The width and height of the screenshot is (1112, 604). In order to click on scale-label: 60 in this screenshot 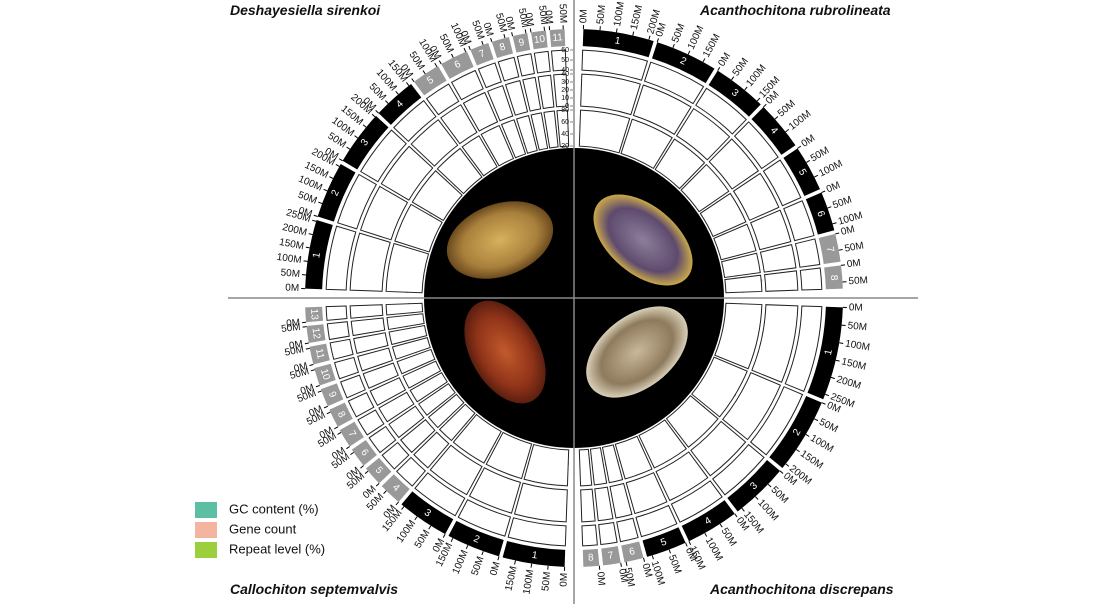, I will do `click(565, 122)`.